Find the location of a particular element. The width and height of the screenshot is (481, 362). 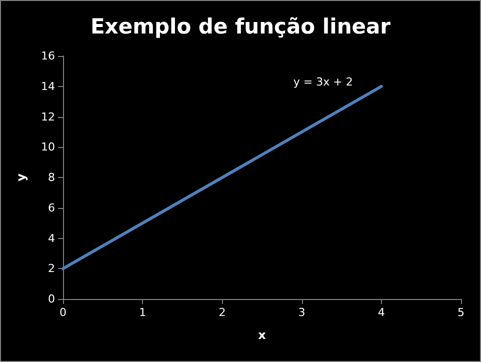

y-tick-label: 10 is located at coordinates (48, 147).